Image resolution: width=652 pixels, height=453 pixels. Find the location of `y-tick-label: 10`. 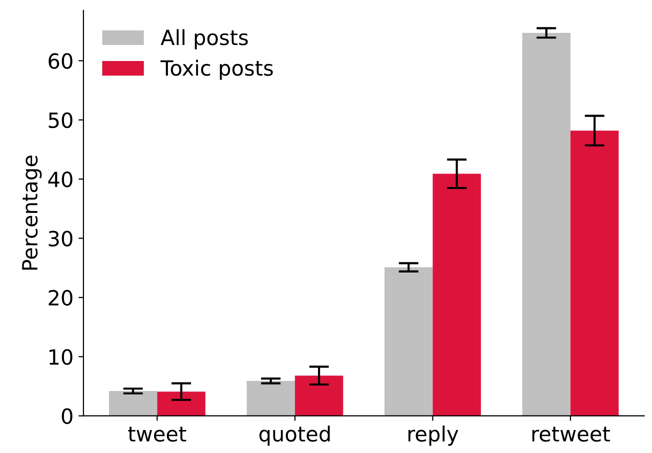

y-tick-label: 10 is located at coordinates (61, 357).